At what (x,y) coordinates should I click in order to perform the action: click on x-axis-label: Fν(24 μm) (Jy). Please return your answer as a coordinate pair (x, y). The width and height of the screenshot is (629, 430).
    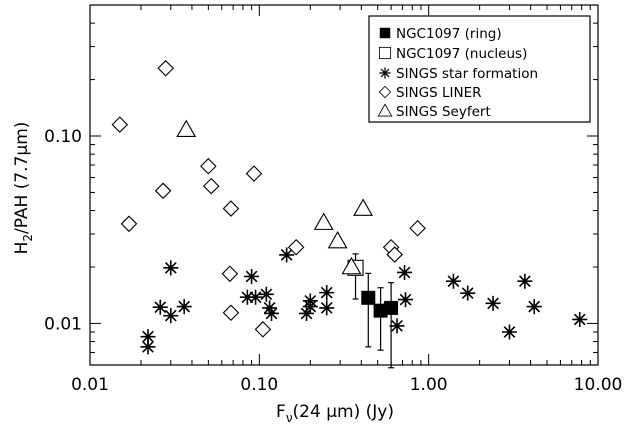
    Looking at the image, I should click on (335, 413).